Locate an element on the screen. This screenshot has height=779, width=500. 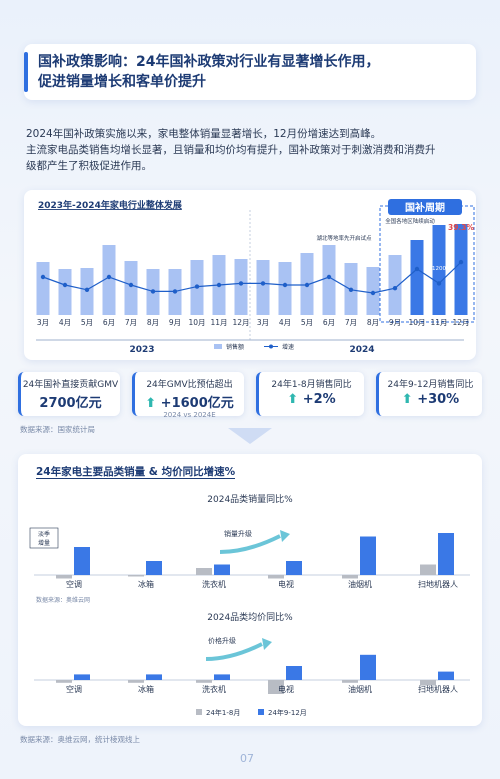
stat-value: 2700亿元 is located at coordinates (70, 403).